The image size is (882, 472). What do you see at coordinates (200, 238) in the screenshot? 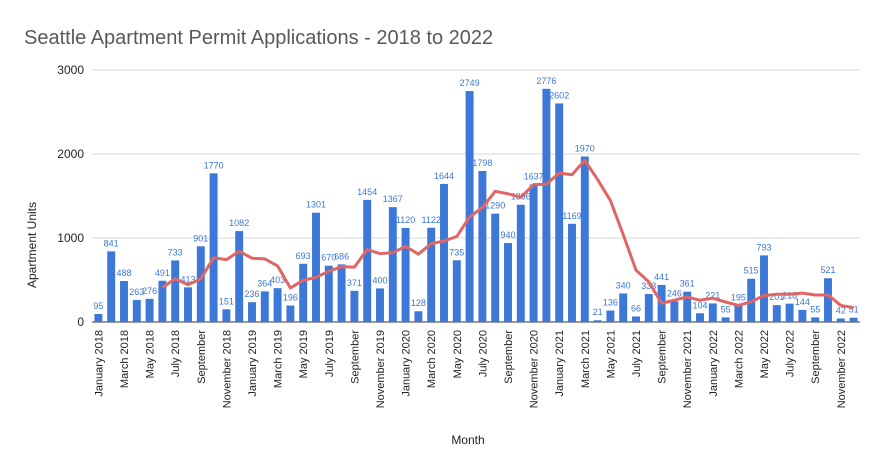
I see `data-label: 901` at bounding box center [200, 238].